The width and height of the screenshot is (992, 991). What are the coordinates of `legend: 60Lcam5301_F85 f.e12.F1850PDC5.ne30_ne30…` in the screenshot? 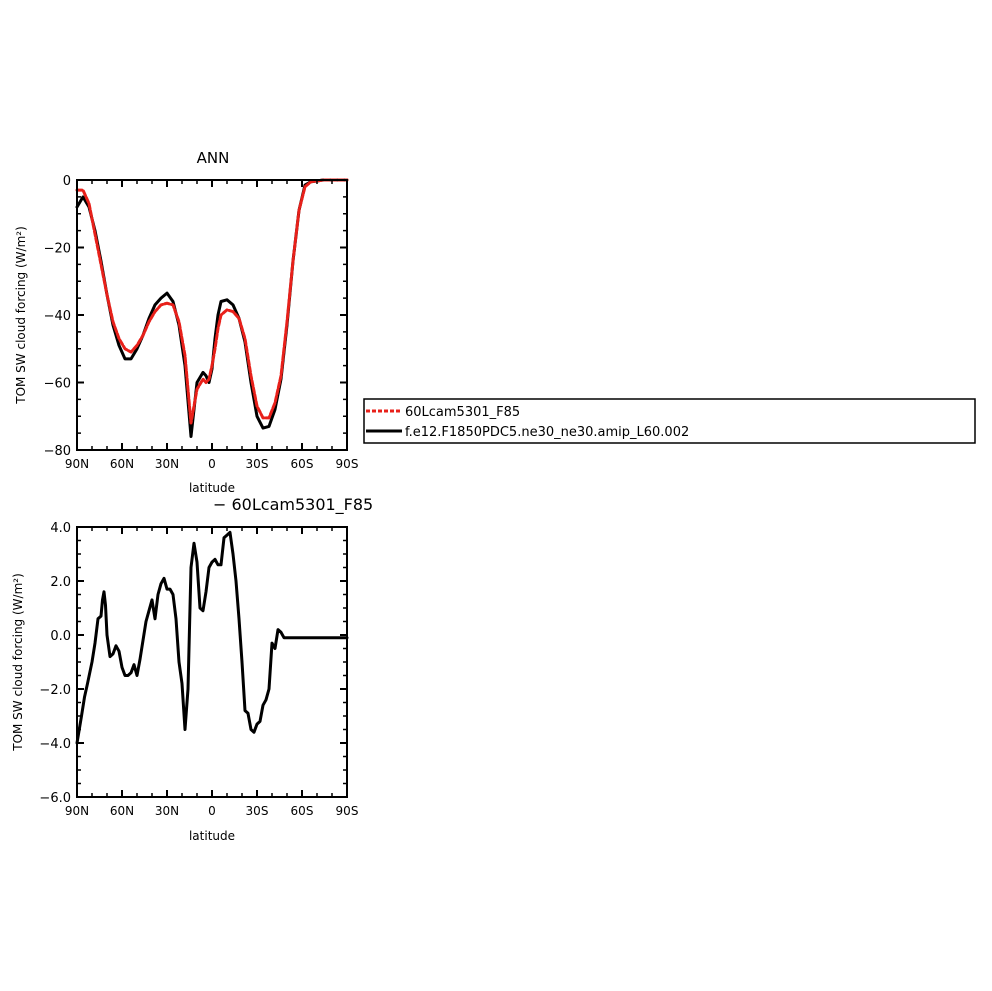 It's located at (669, 421).